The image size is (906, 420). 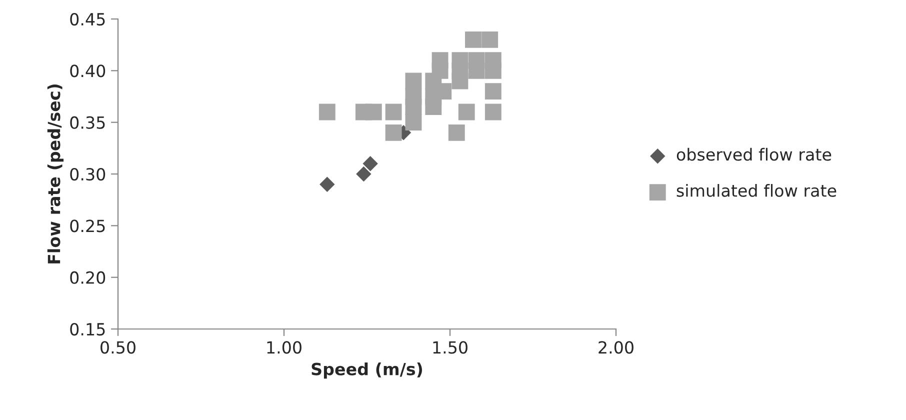 I want to click on y-tick-label: 0.45, so click(x=87, y=19).